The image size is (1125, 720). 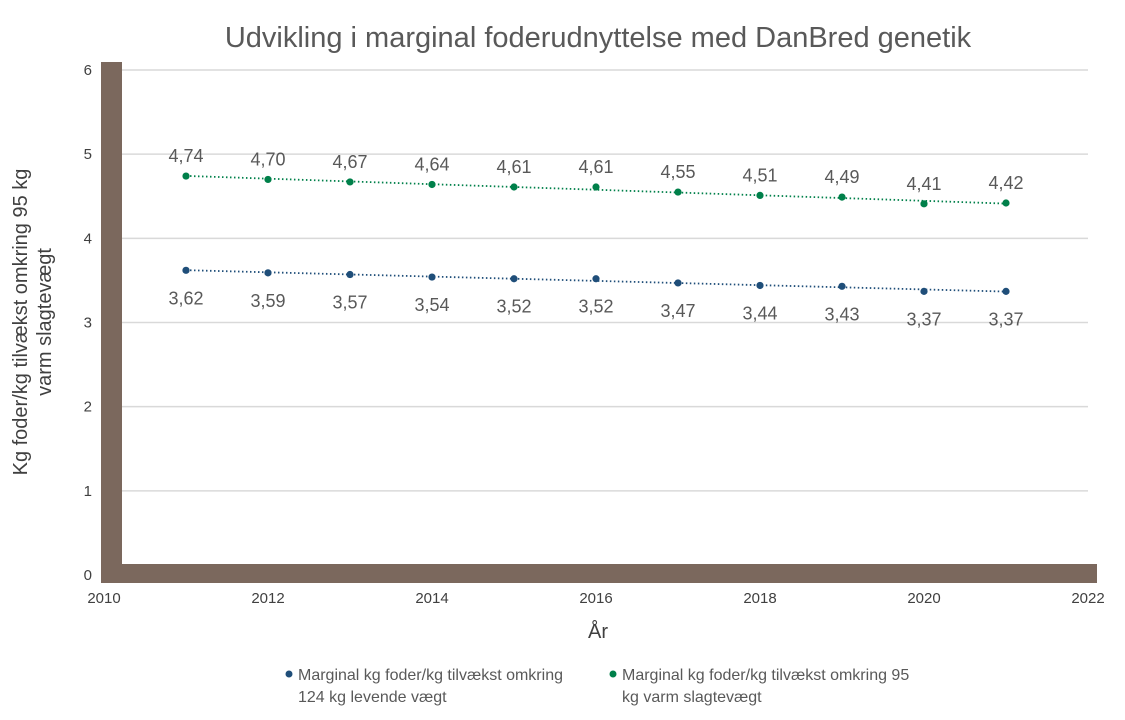 I want to click on data-label: 3,62, so click(x=185, y=298).